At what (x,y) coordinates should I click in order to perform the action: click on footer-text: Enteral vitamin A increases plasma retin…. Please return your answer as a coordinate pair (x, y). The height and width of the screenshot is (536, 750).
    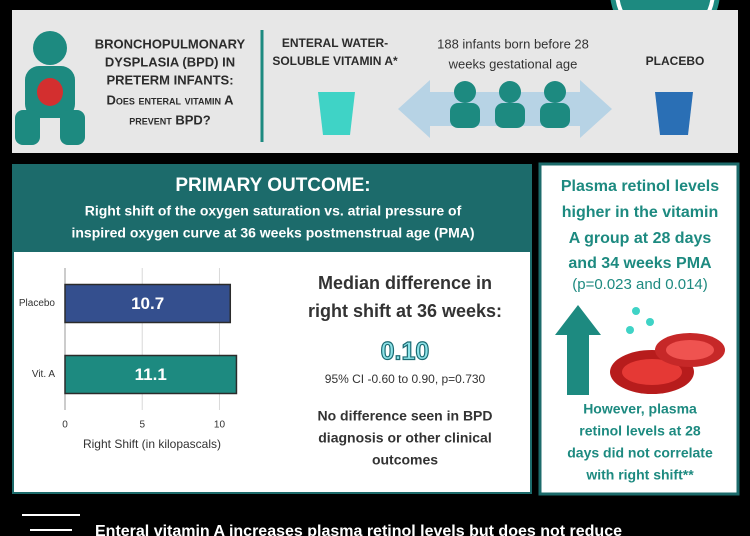
    Looking at the image, I should click on (358, 529).